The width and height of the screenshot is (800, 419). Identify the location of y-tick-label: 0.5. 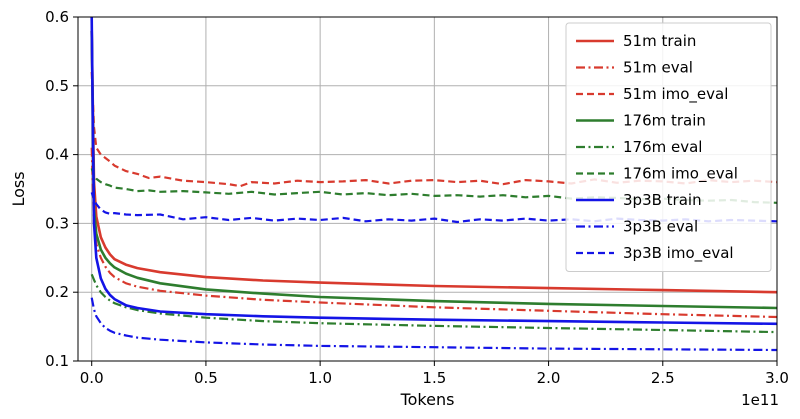
(57, 86).